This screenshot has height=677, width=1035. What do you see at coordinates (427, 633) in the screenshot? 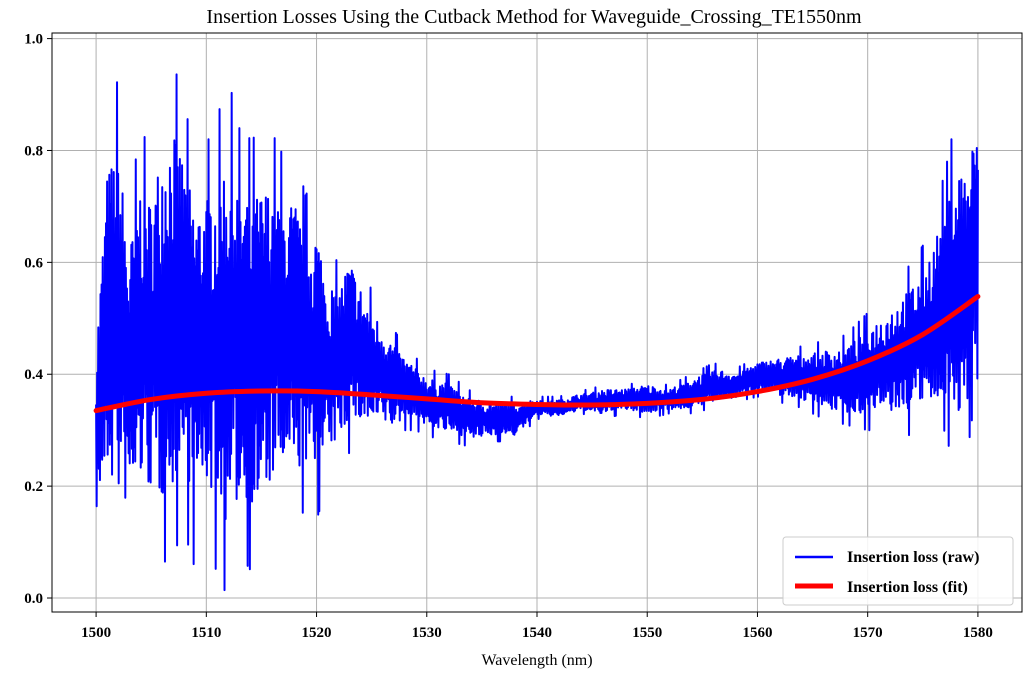
I see `x-tick-label: 1530` at bounding box center [427, 633].